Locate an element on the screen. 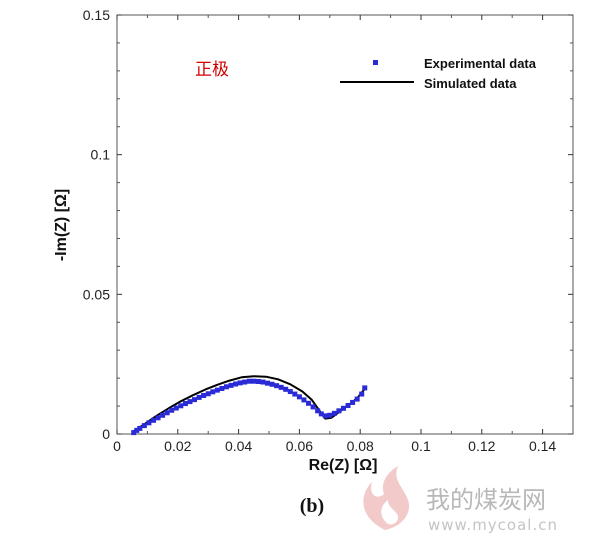  y-tick-label: 0.05 is located at coordinates (96, 294).